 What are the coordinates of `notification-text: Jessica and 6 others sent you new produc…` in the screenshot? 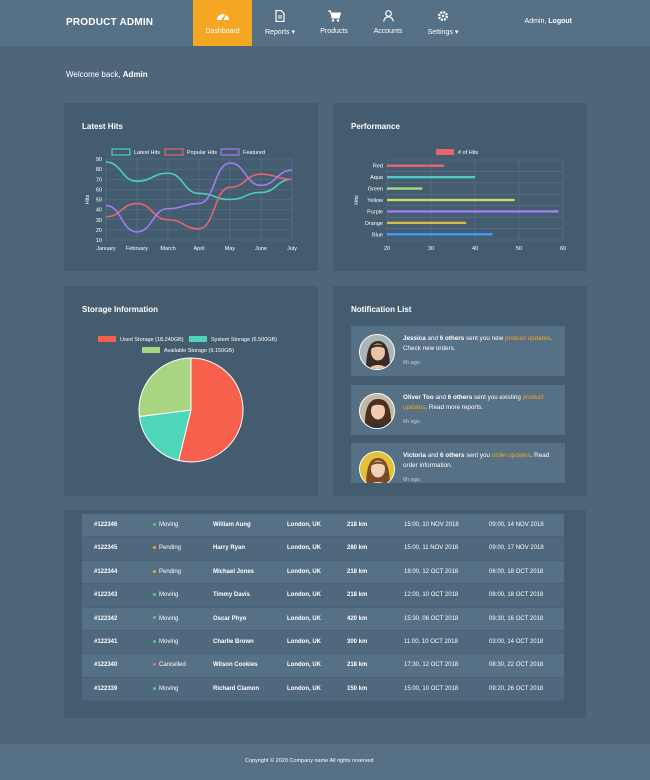 It's located at (482, 343).